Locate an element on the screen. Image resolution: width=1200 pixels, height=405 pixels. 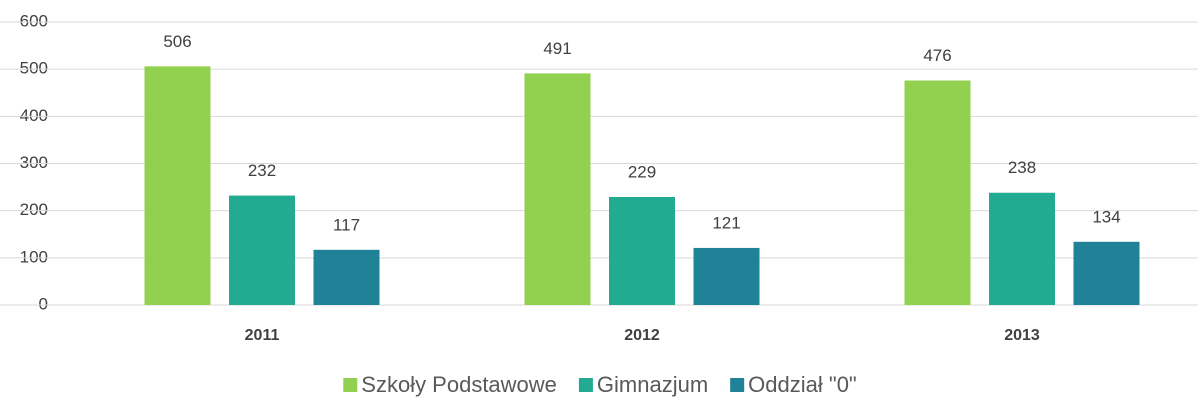
legend-item: Szkoły Podstawowe is located at coordinates (450, 384).